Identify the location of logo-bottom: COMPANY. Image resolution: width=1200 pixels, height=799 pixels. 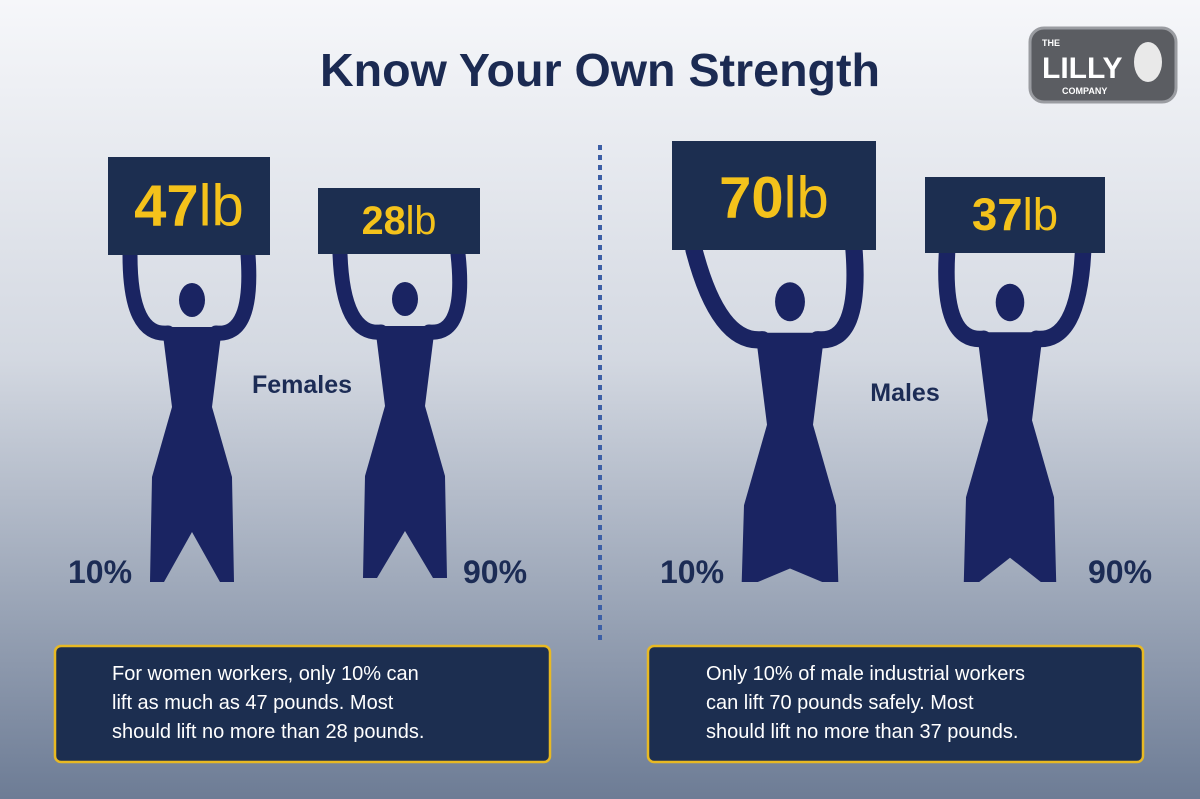
(1084, 91).